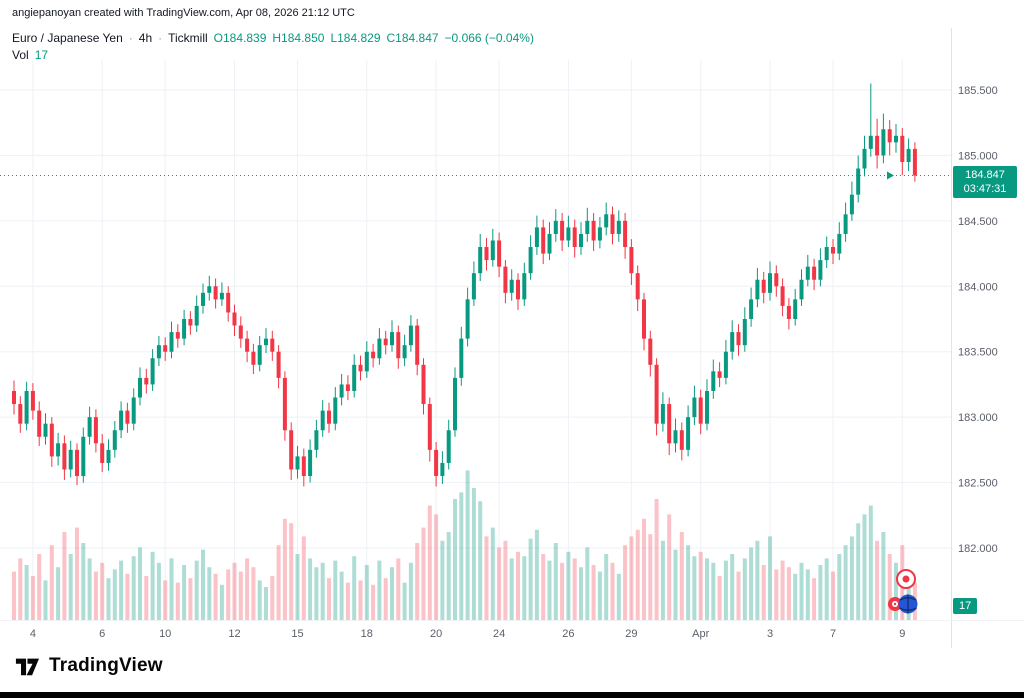 The image size is (1024, 698). Describe the element at coordinates (367, 634) in the screenshot. I see `time-axis-label: 18` at that location.